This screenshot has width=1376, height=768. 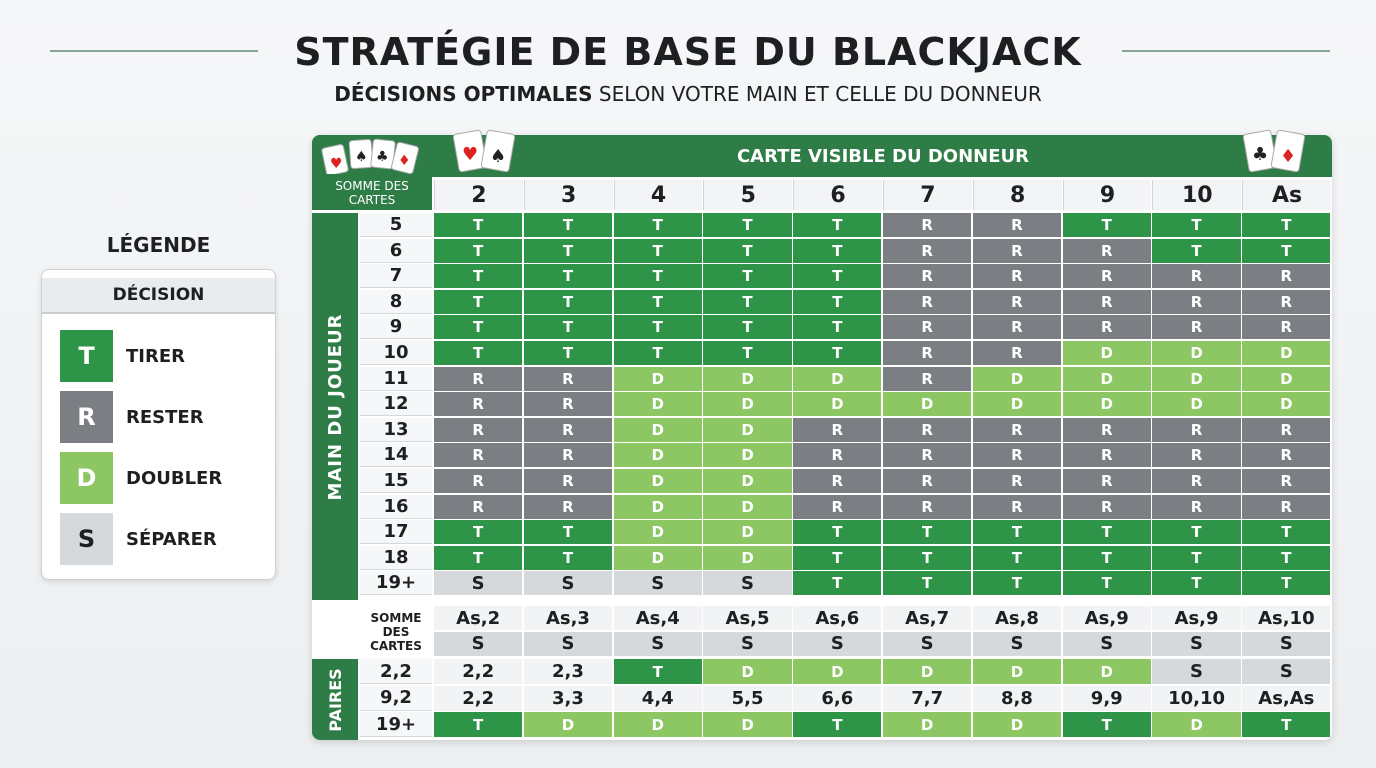 I want to click on decision-cell: 2,3, so click(x=568, y=671).